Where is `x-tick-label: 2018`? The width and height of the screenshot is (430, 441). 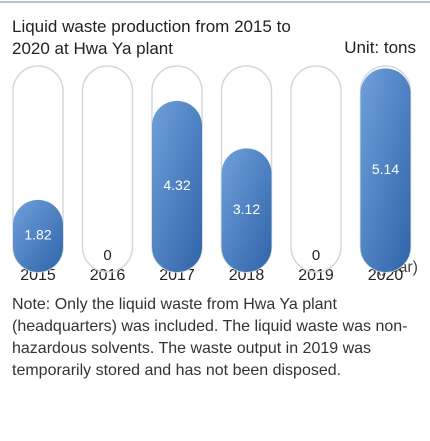
x-tick-label: 2018 is located at coordinates (247, 275).